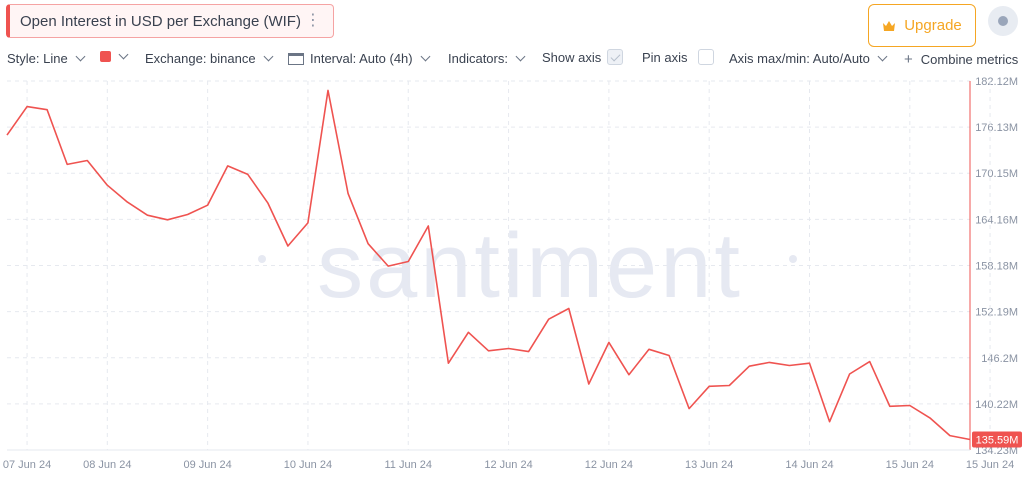  What do you see at coordinates (999, 359) in the screenshot?
I see `y-tick-label: 146.2M` at bounding box center [999, 359].